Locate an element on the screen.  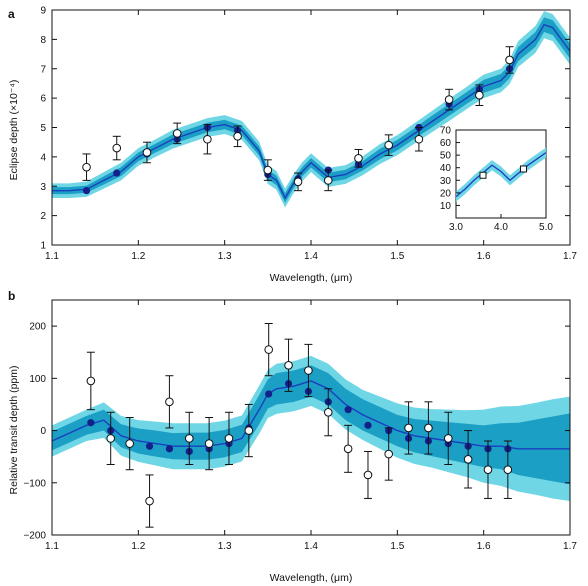
panel-b-ytick-label: 0 is located at coordinates (43, 431).